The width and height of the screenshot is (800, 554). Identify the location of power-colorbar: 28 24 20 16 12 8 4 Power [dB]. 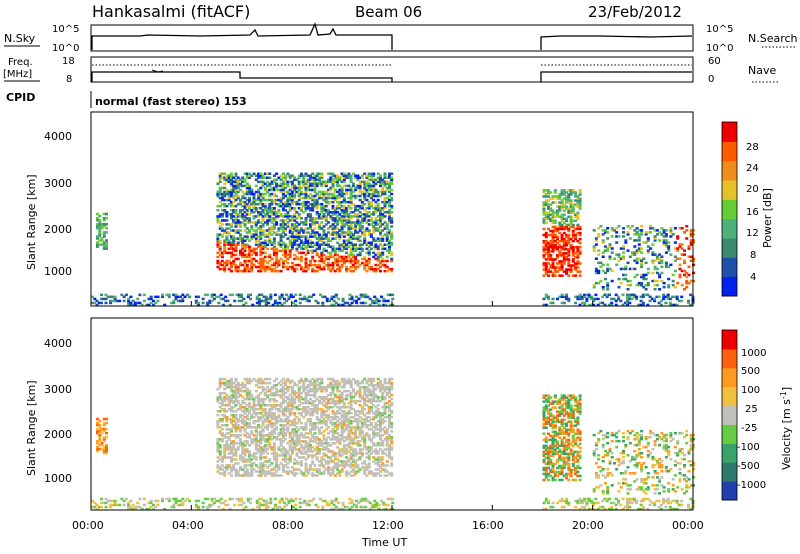
(747, 209).